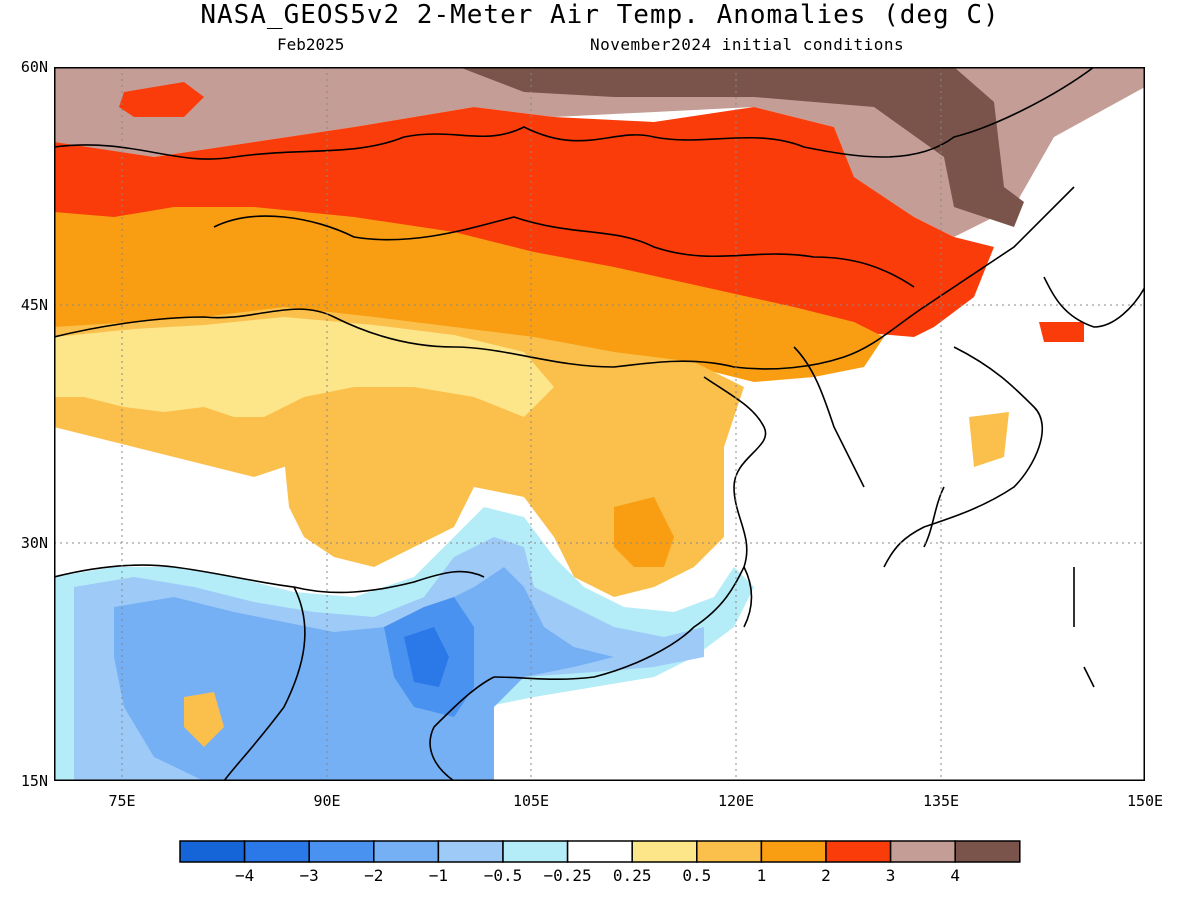  I want to click on colorbar-tick-label: 3, so click(890, 875).